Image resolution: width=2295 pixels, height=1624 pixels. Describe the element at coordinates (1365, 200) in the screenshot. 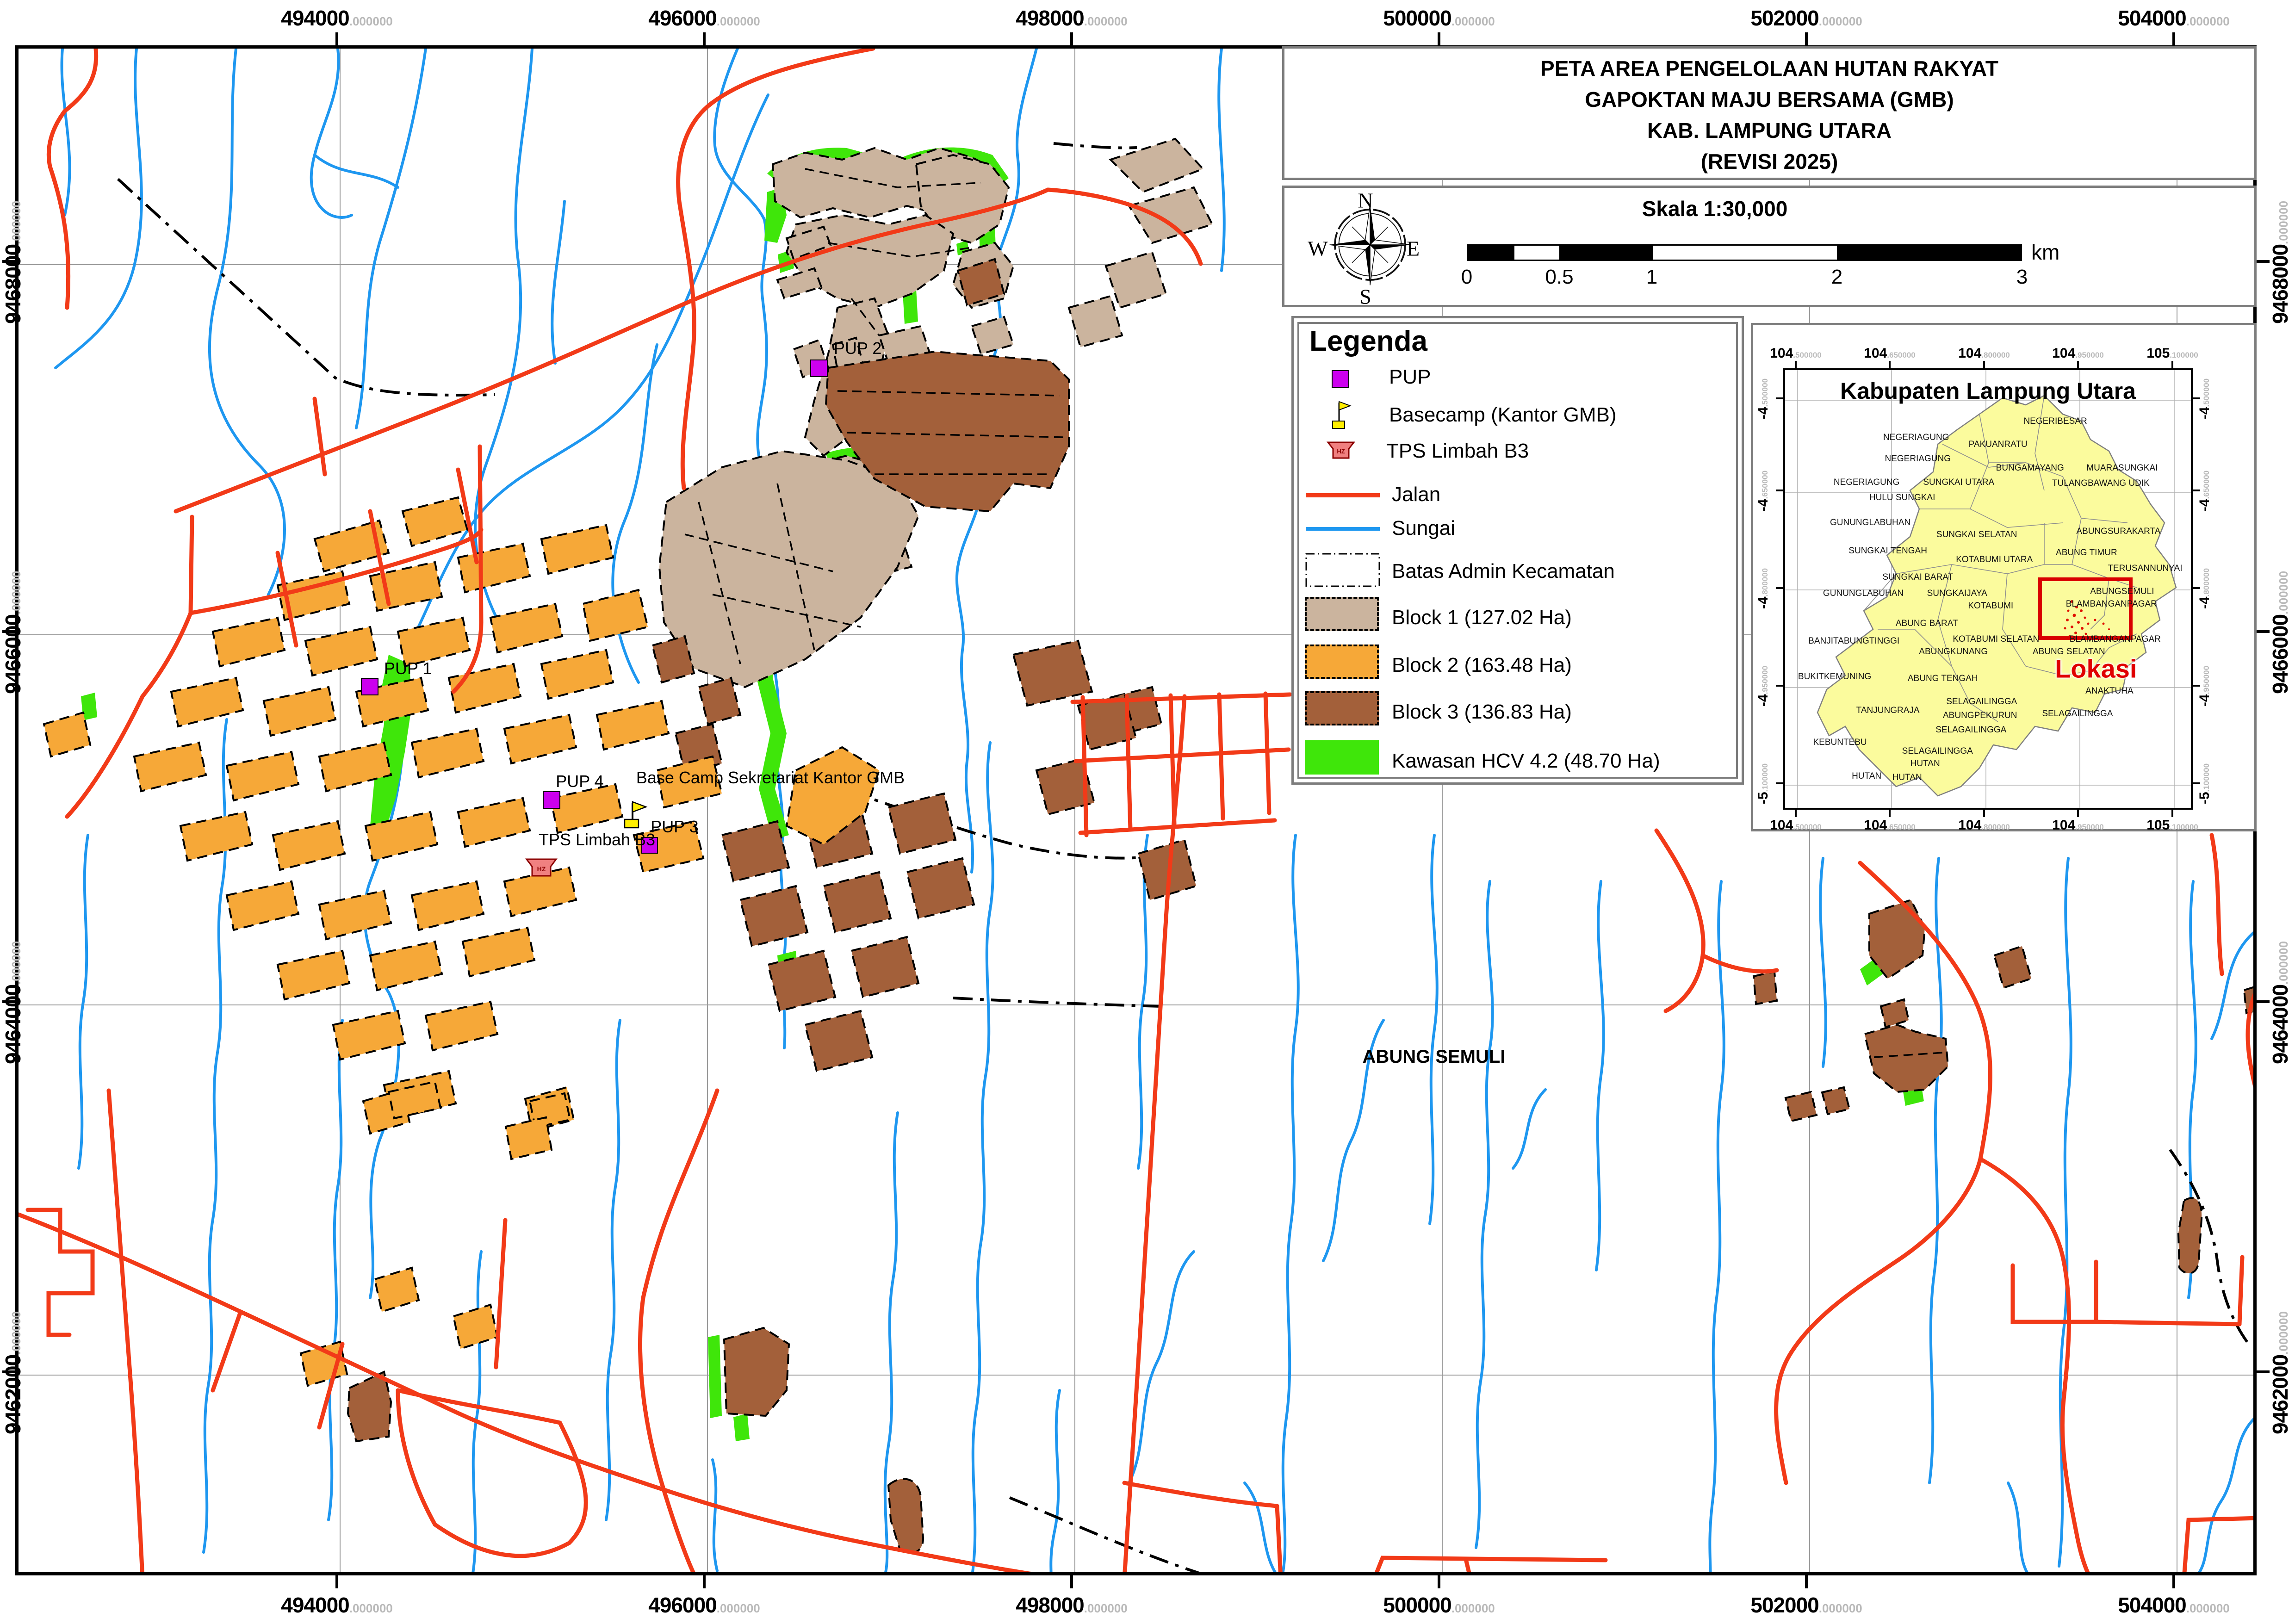

I see `compass-n: N` at that location.